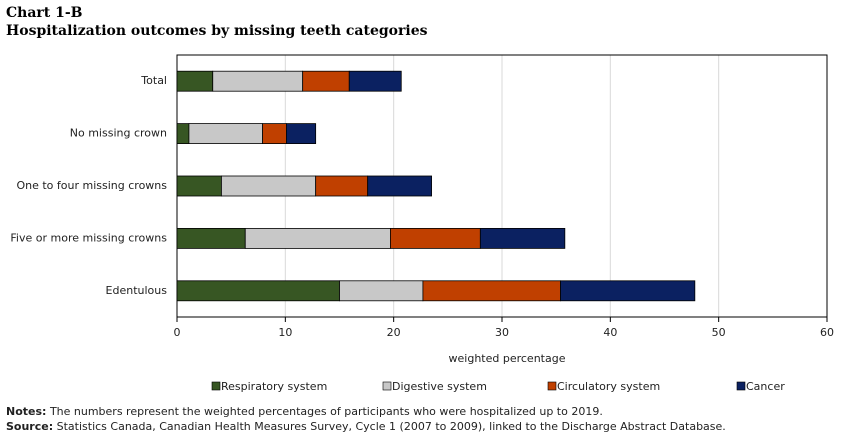  I want to click on x-tick-label: 20, so click(394, 332).